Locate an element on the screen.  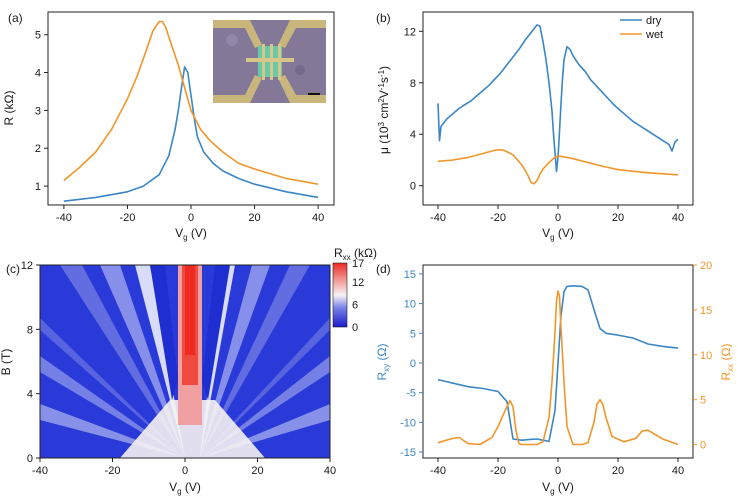
panel-d-xtick-label: -40 is located at coordinates (438, 471).